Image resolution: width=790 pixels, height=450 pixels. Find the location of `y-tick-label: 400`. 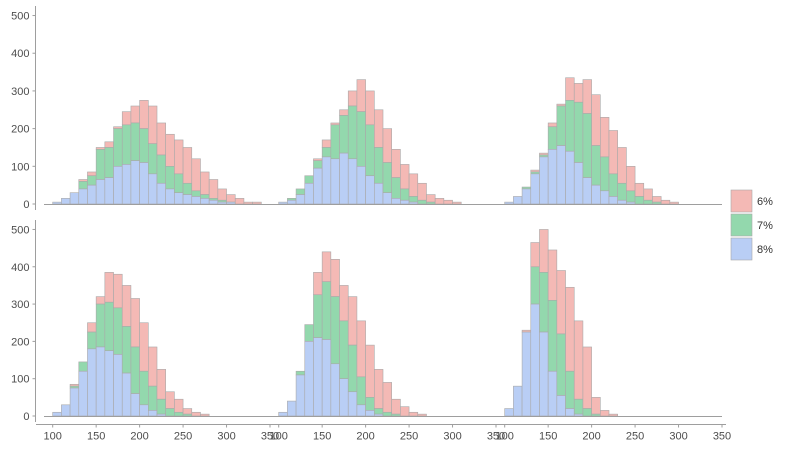

y-tick-label: 400 is located at coordinates (20, 54).